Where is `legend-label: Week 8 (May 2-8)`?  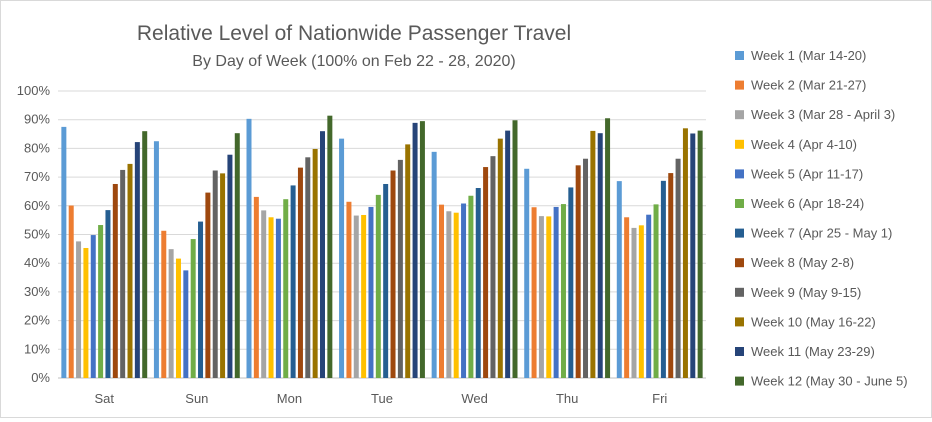
legend-label: Week 8 (May 2-8) is located at coordinates (802, 262).